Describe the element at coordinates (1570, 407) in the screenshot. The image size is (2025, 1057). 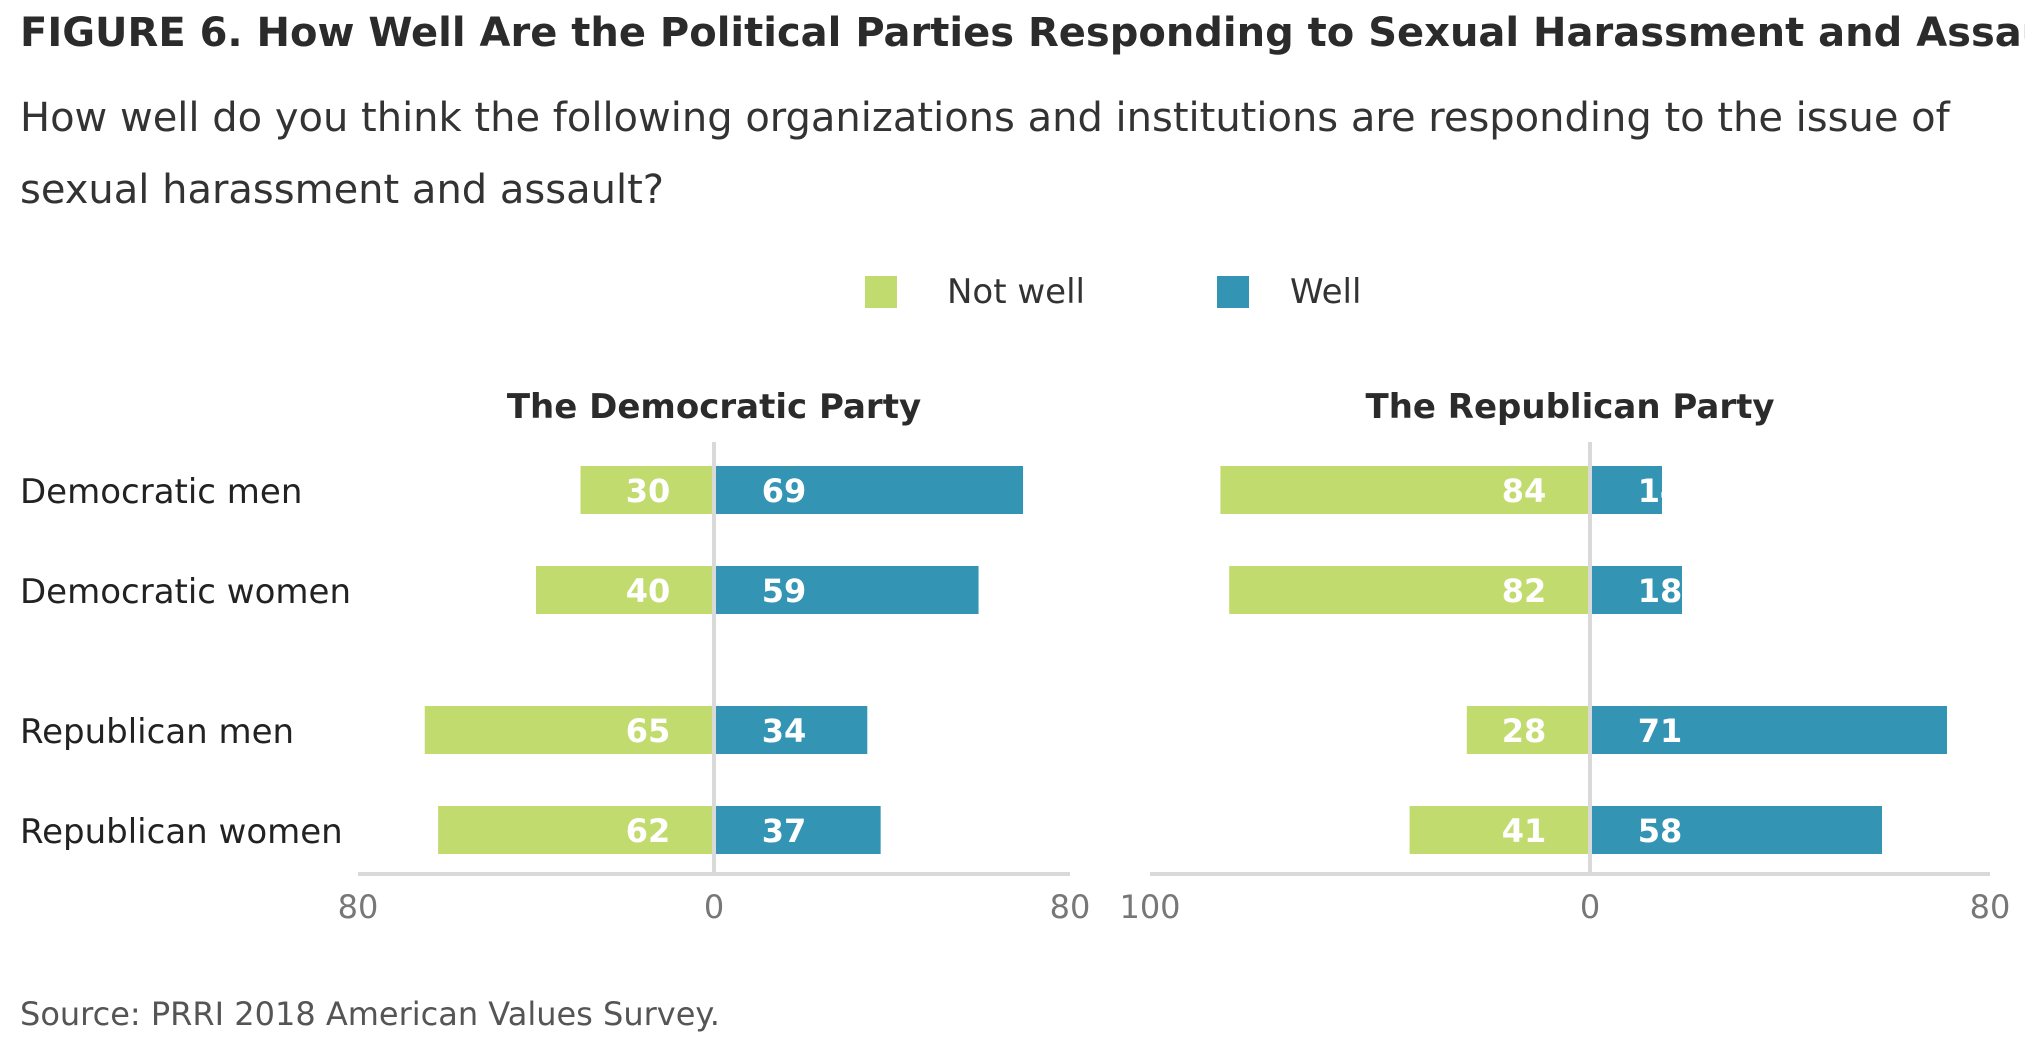
I see `panel-title-2: The Republican Party` at that location.